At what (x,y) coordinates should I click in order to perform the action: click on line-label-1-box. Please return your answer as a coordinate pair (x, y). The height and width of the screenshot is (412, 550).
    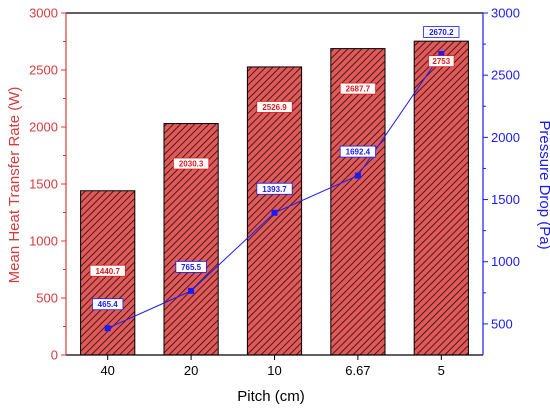
    Looking at the image, I should click on (191, 266).